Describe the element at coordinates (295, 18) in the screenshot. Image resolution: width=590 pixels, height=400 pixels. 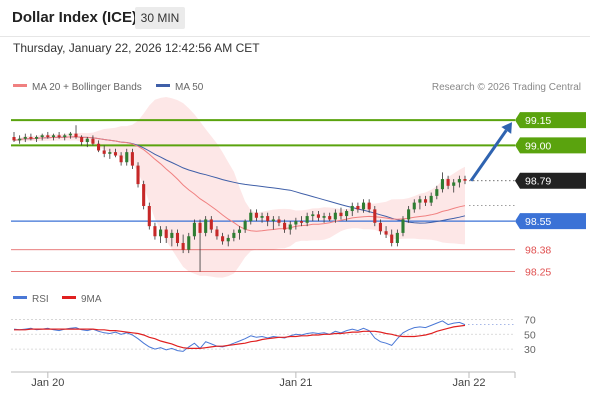
I see `header-bar: Dollar Index (ICE) 30 MIN` at that location.